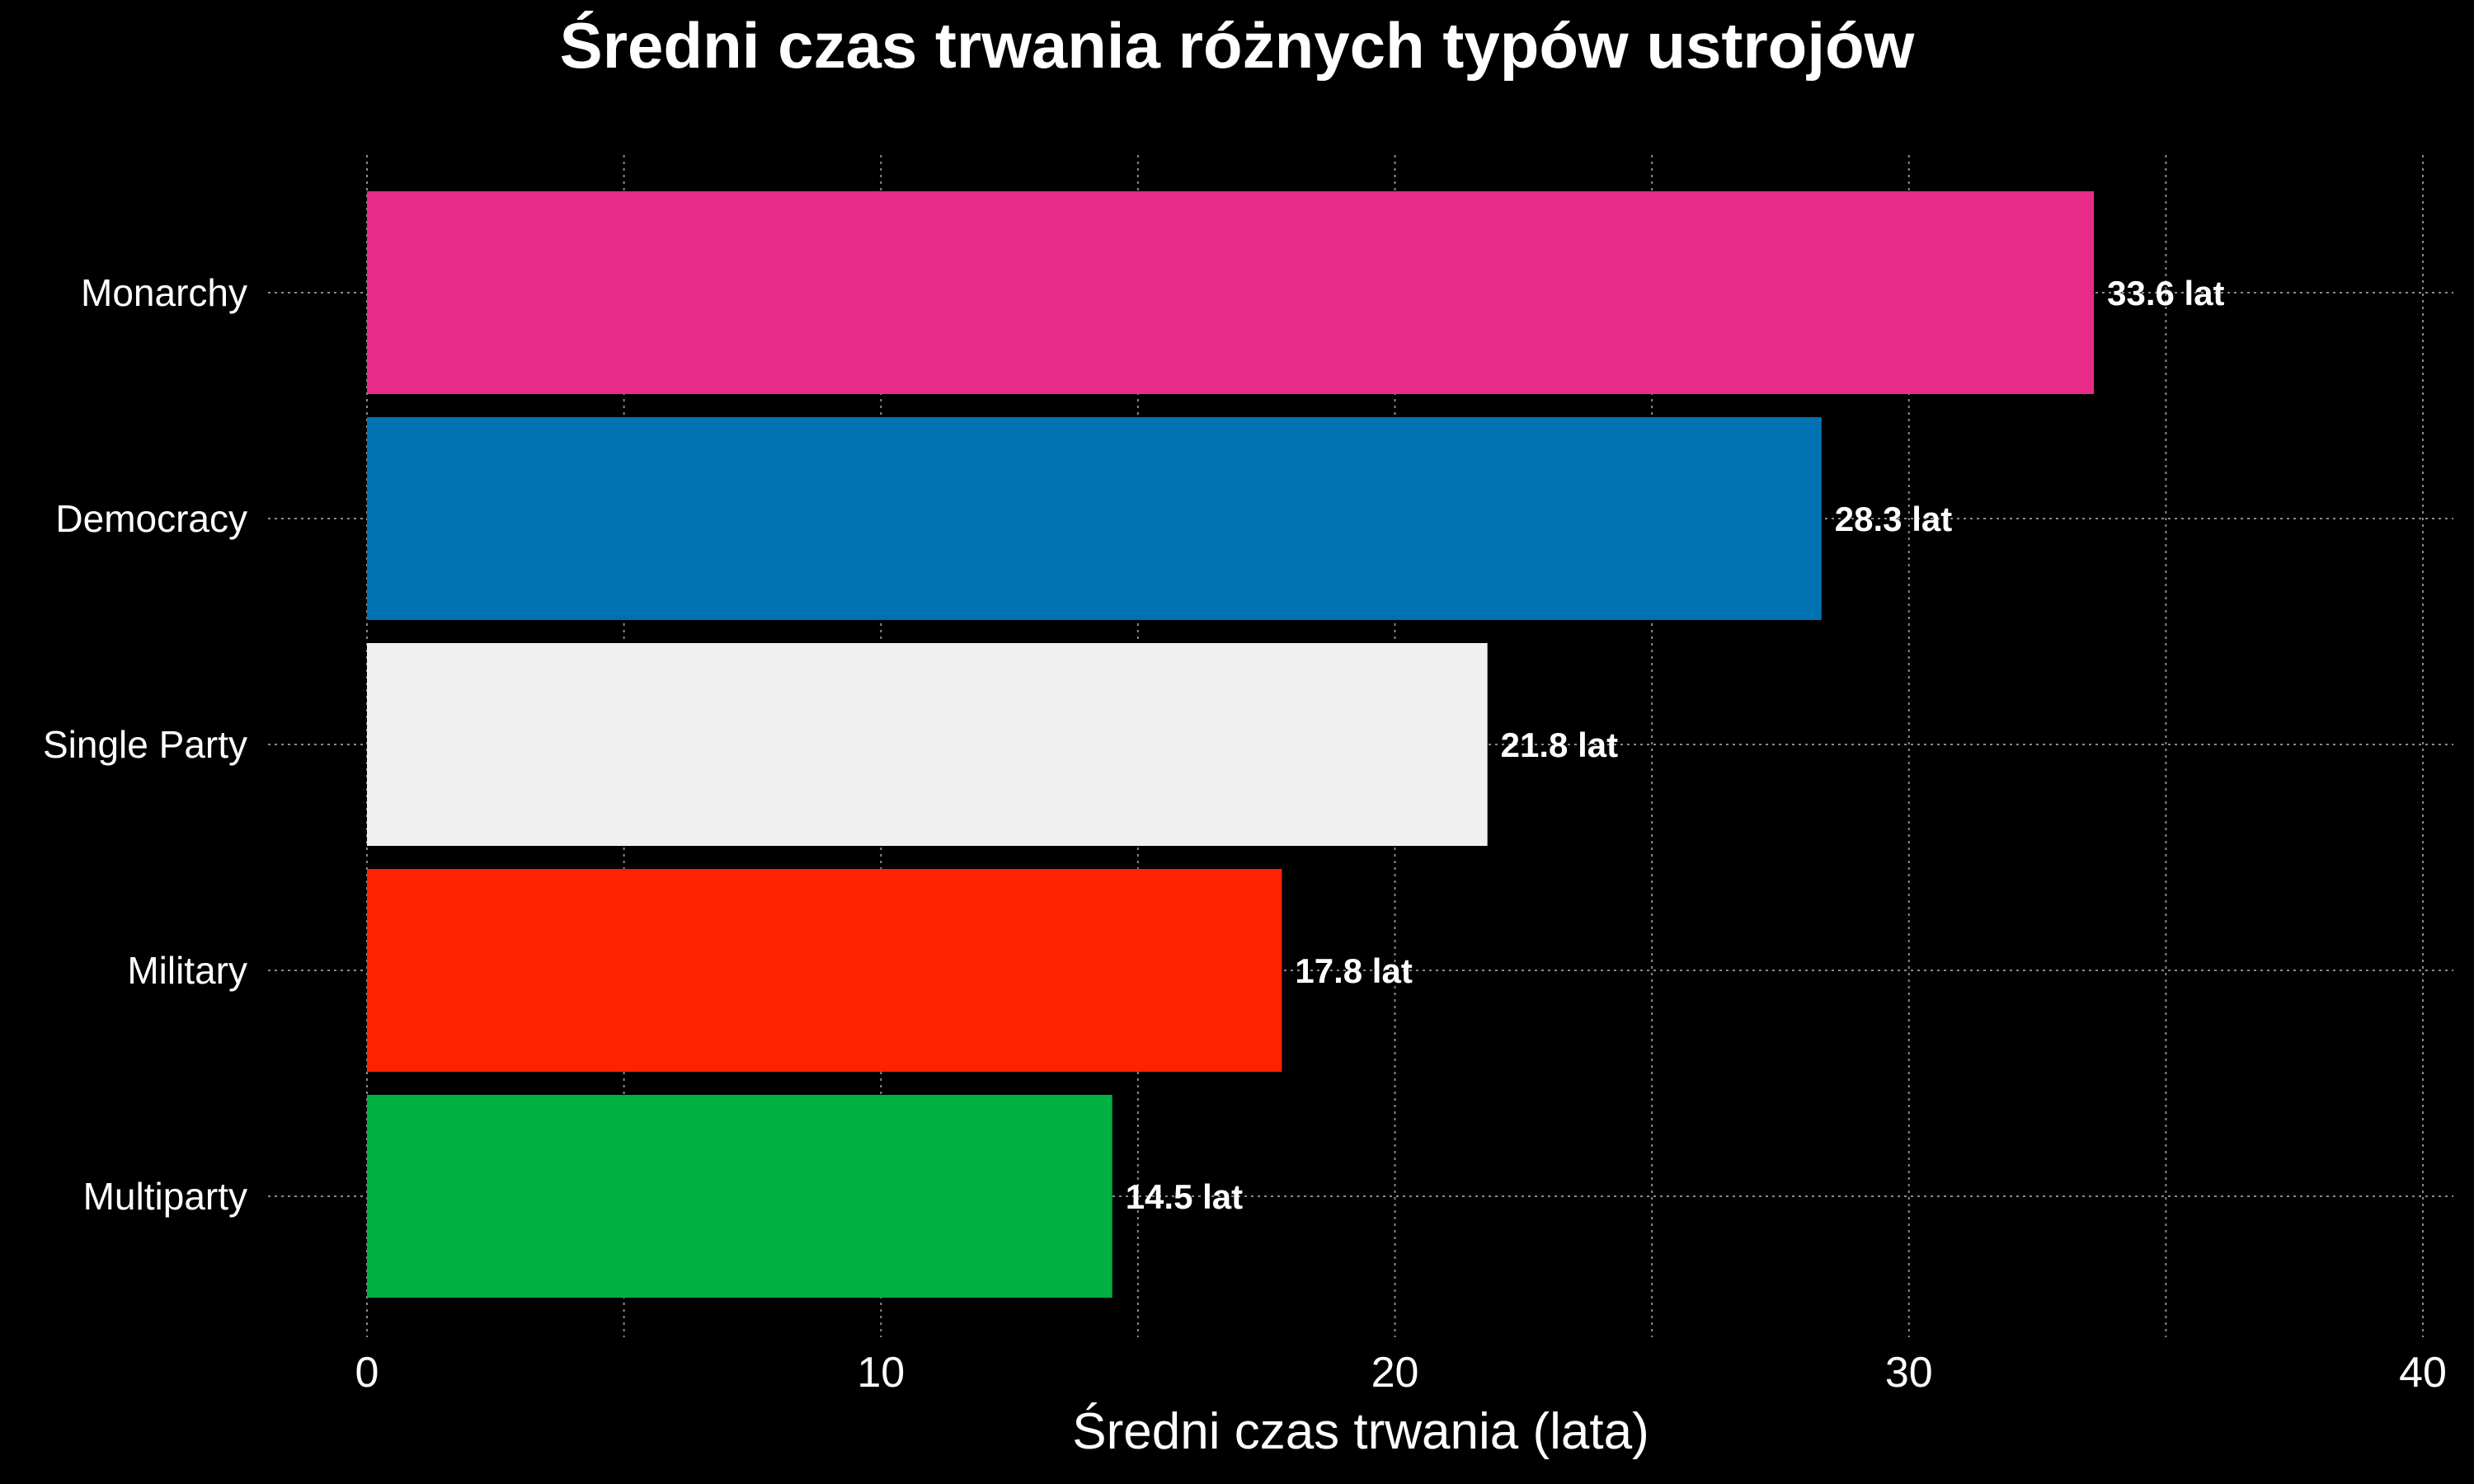  Describe the element at coordinates (2423, 1373) in the screenshot. I see `x-tick-label: 40` at that location.